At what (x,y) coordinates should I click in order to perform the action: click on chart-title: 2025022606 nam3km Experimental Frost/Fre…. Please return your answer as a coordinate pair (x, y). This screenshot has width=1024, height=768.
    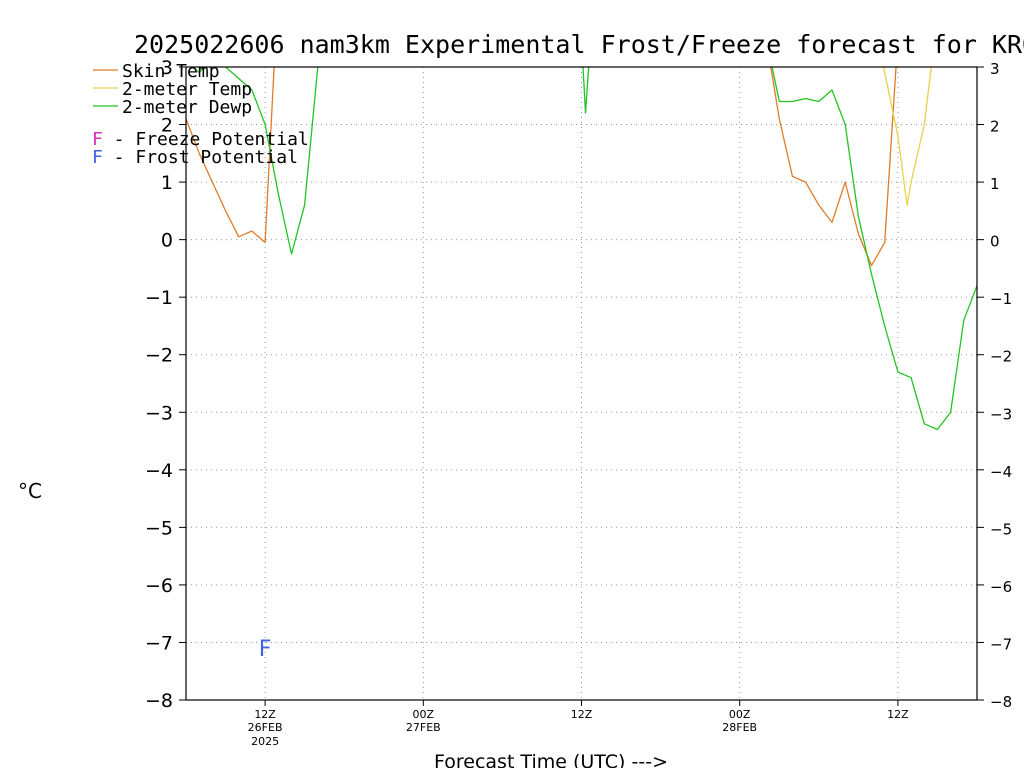
    Looking at the image, I should click on (579, 44).